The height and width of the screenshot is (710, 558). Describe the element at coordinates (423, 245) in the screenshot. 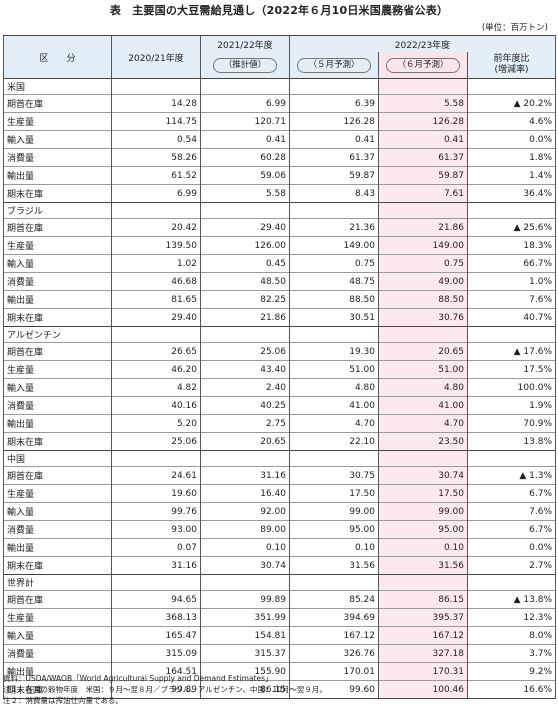

I see `value-2022-23-june: 149.00` at that location.